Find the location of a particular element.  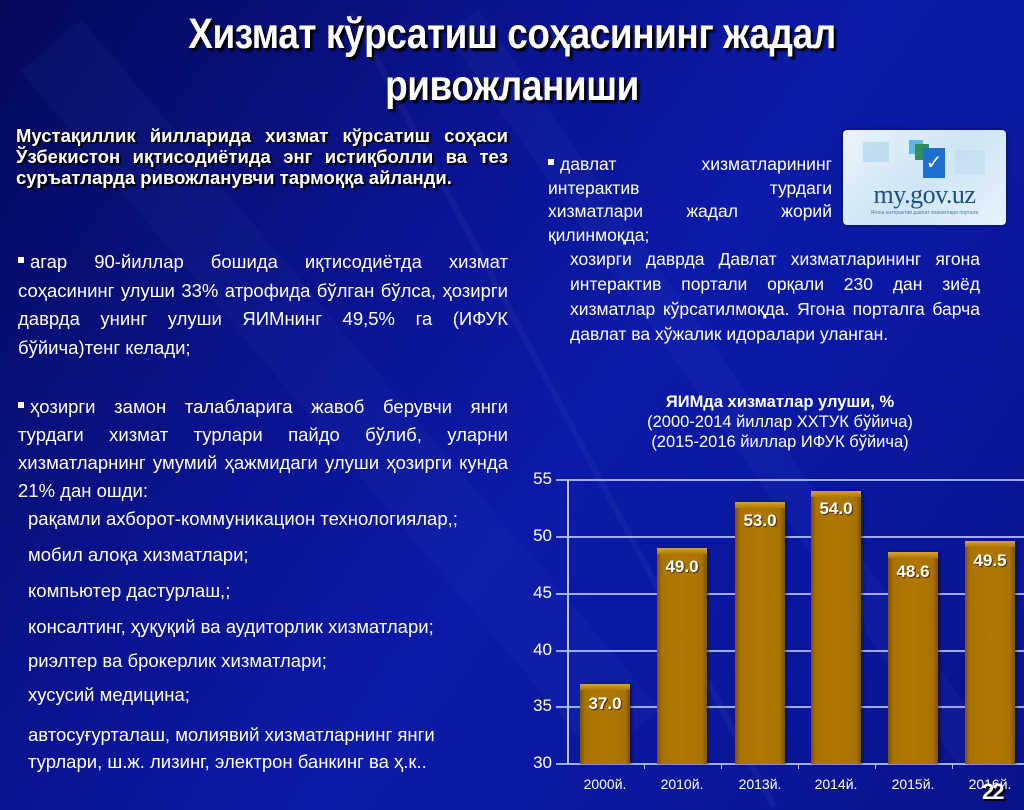

bar-2000 is located at coordinates (605, 724).